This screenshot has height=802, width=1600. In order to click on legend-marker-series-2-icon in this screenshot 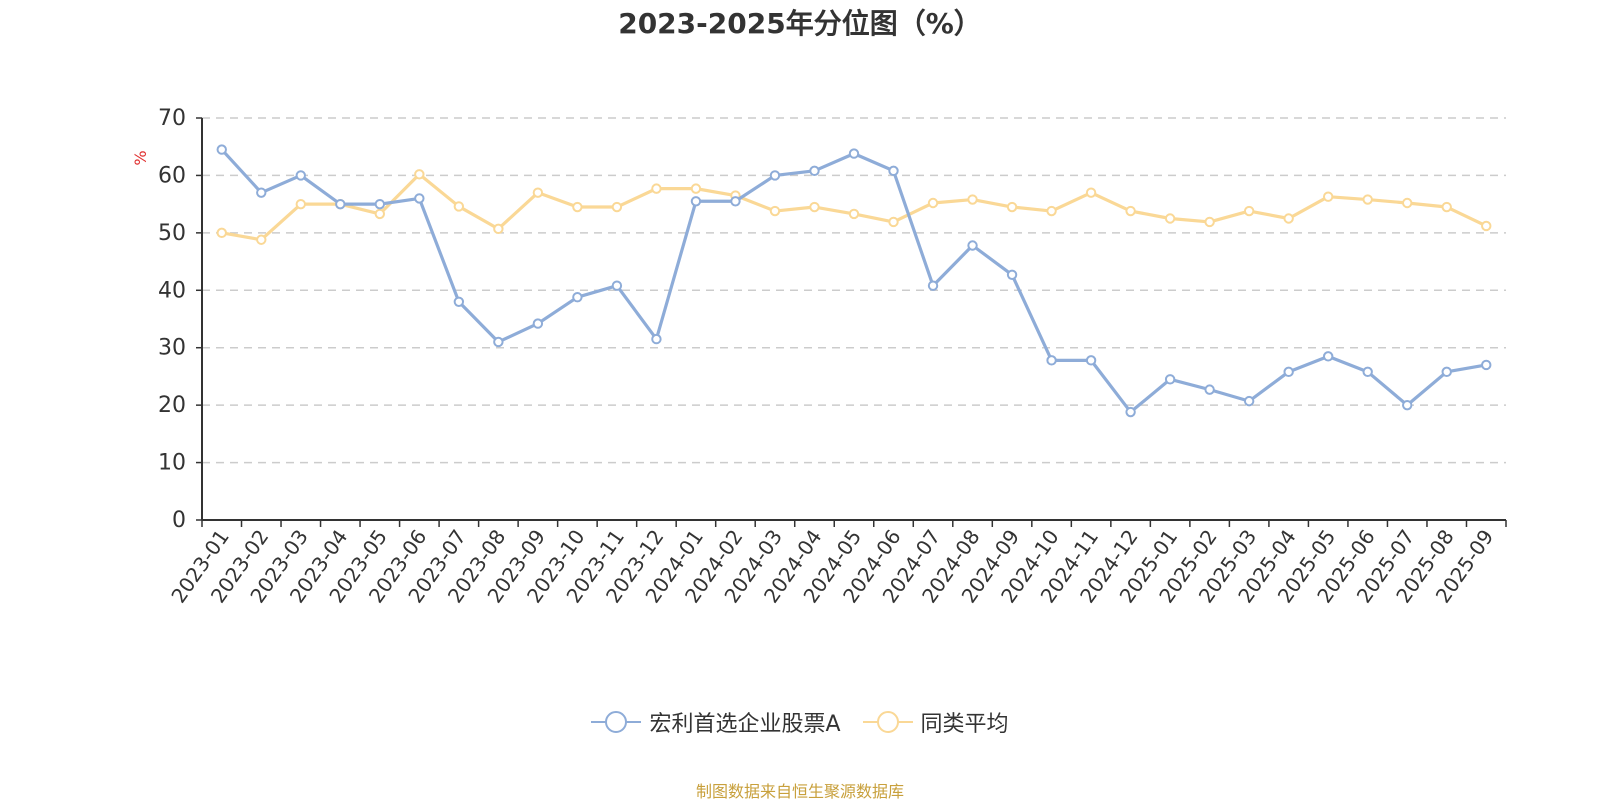, I will do `click(887, 722)`.